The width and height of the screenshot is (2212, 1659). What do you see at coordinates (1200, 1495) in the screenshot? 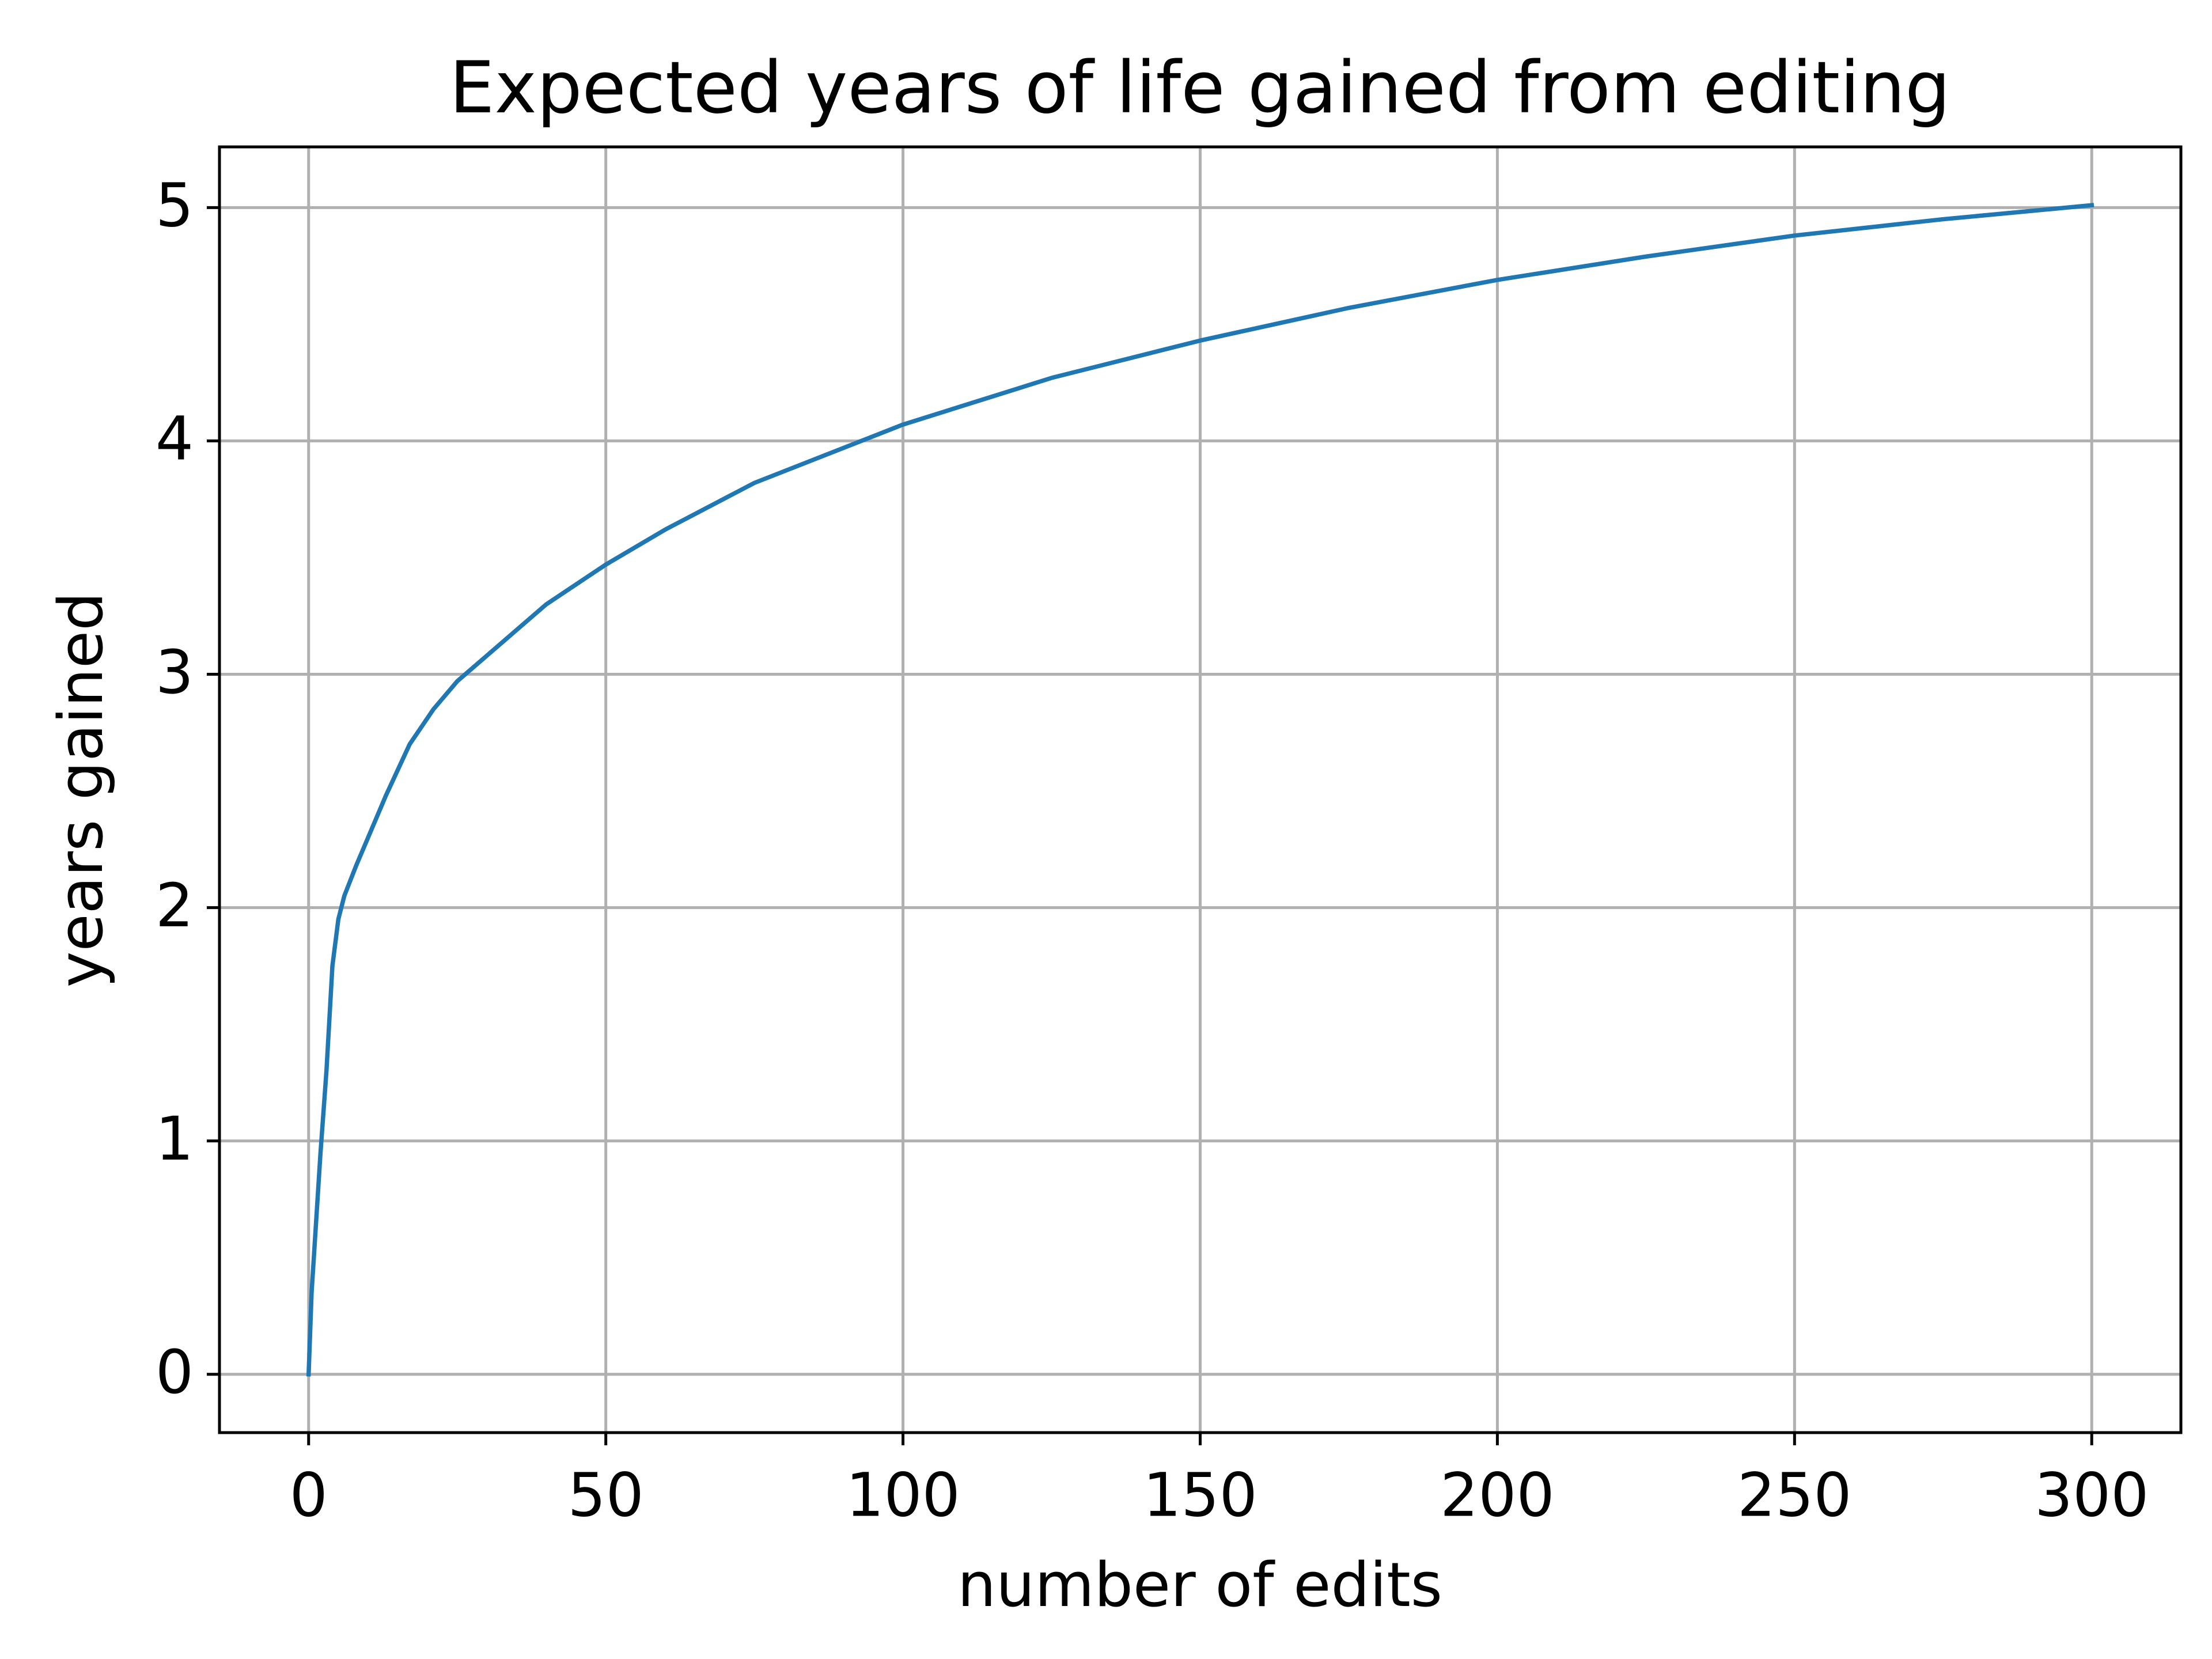
I see `x-tick-label: 150` at bounding box center [1200, 1495].